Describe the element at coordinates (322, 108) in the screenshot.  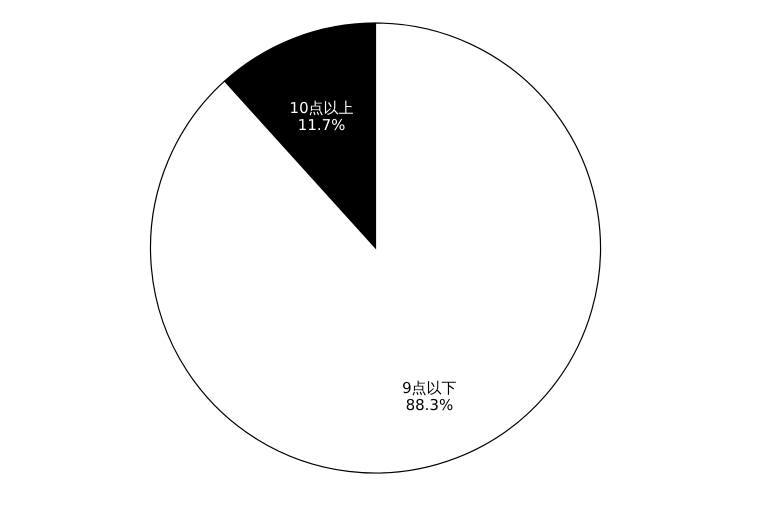
I see `slice-label: 10点以上` at that location.